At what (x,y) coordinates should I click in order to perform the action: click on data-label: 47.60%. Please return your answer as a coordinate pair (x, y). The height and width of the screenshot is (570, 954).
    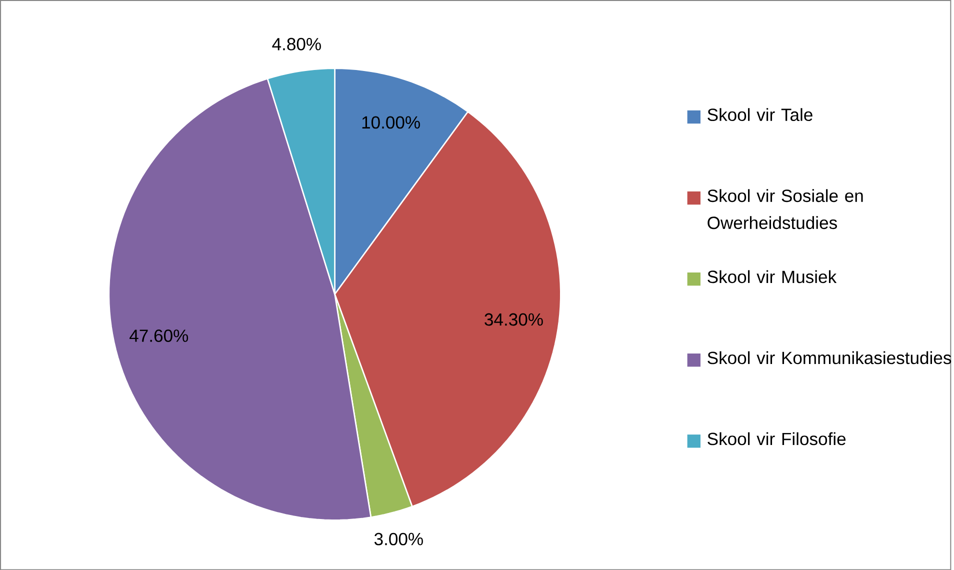
    Looking at the image, I should click on (159, 335).